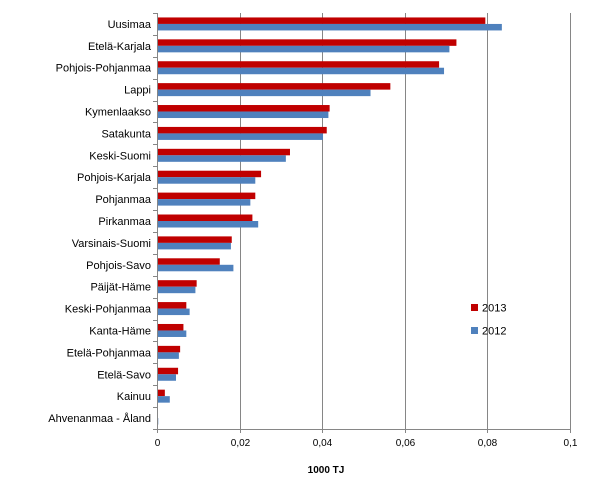 Image resolution: width=607 pixels, height=498 pixels. What do you see at coordinates (323, 443) in the screenshot?
I see `x-tick-label-3: 0,04` at bounding box center [323, 443].